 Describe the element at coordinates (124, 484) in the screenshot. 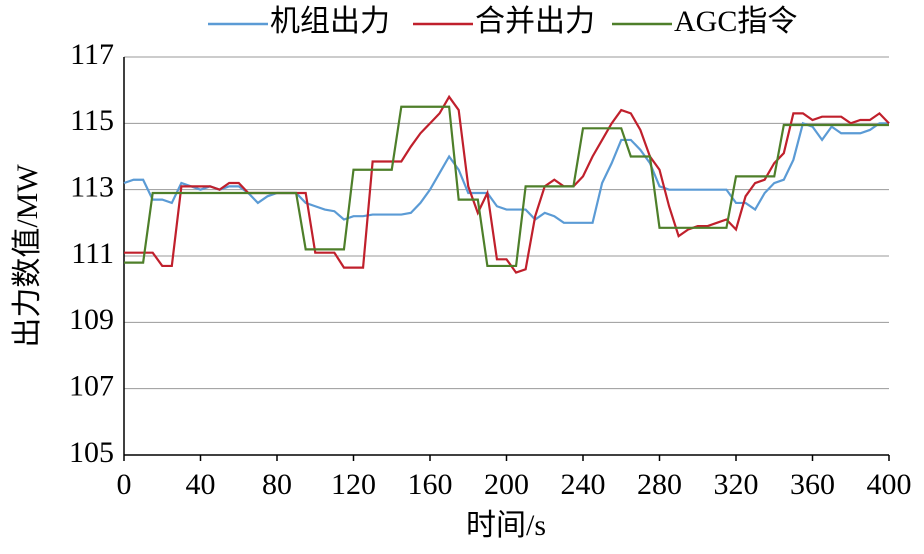

I see `x-tick-label: 0` at that location.